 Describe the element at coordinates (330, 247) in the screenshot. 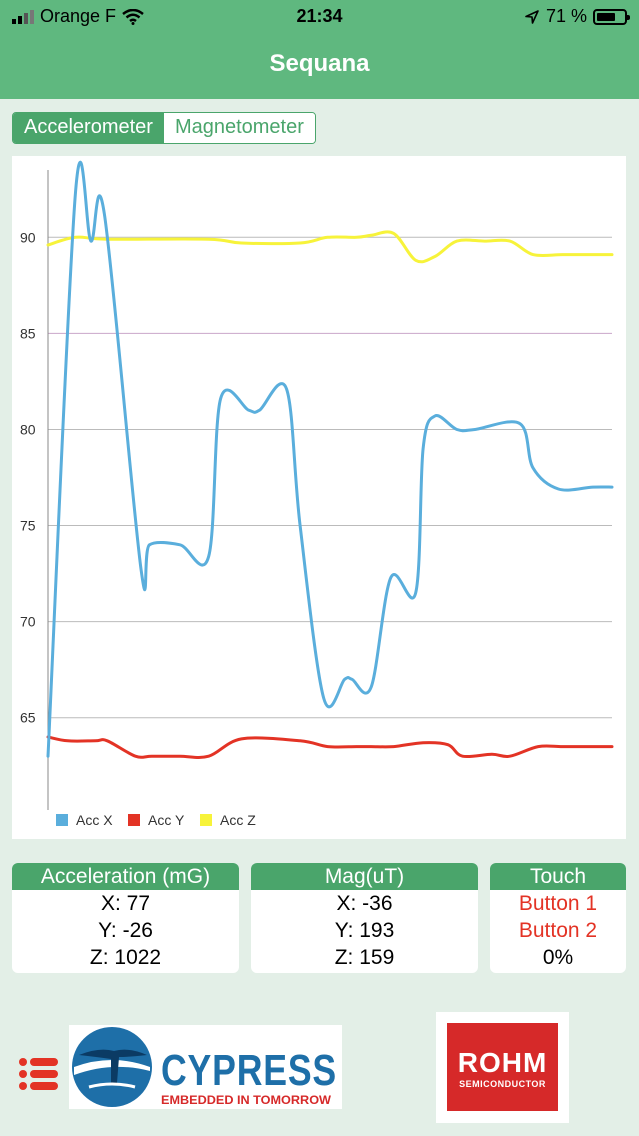

I see `series-line-acc-z` at that location.